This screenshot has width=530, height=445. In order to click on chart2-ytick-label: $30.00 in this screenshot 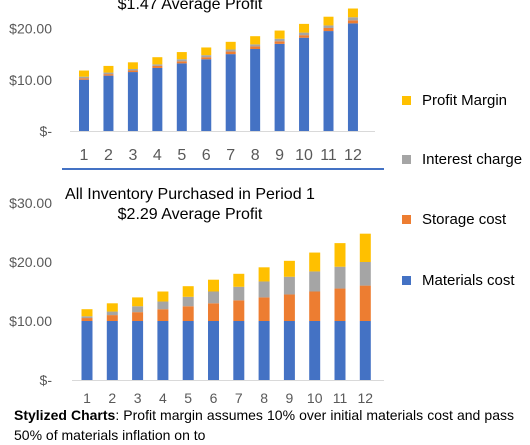, I will do `click(30, 203)`.